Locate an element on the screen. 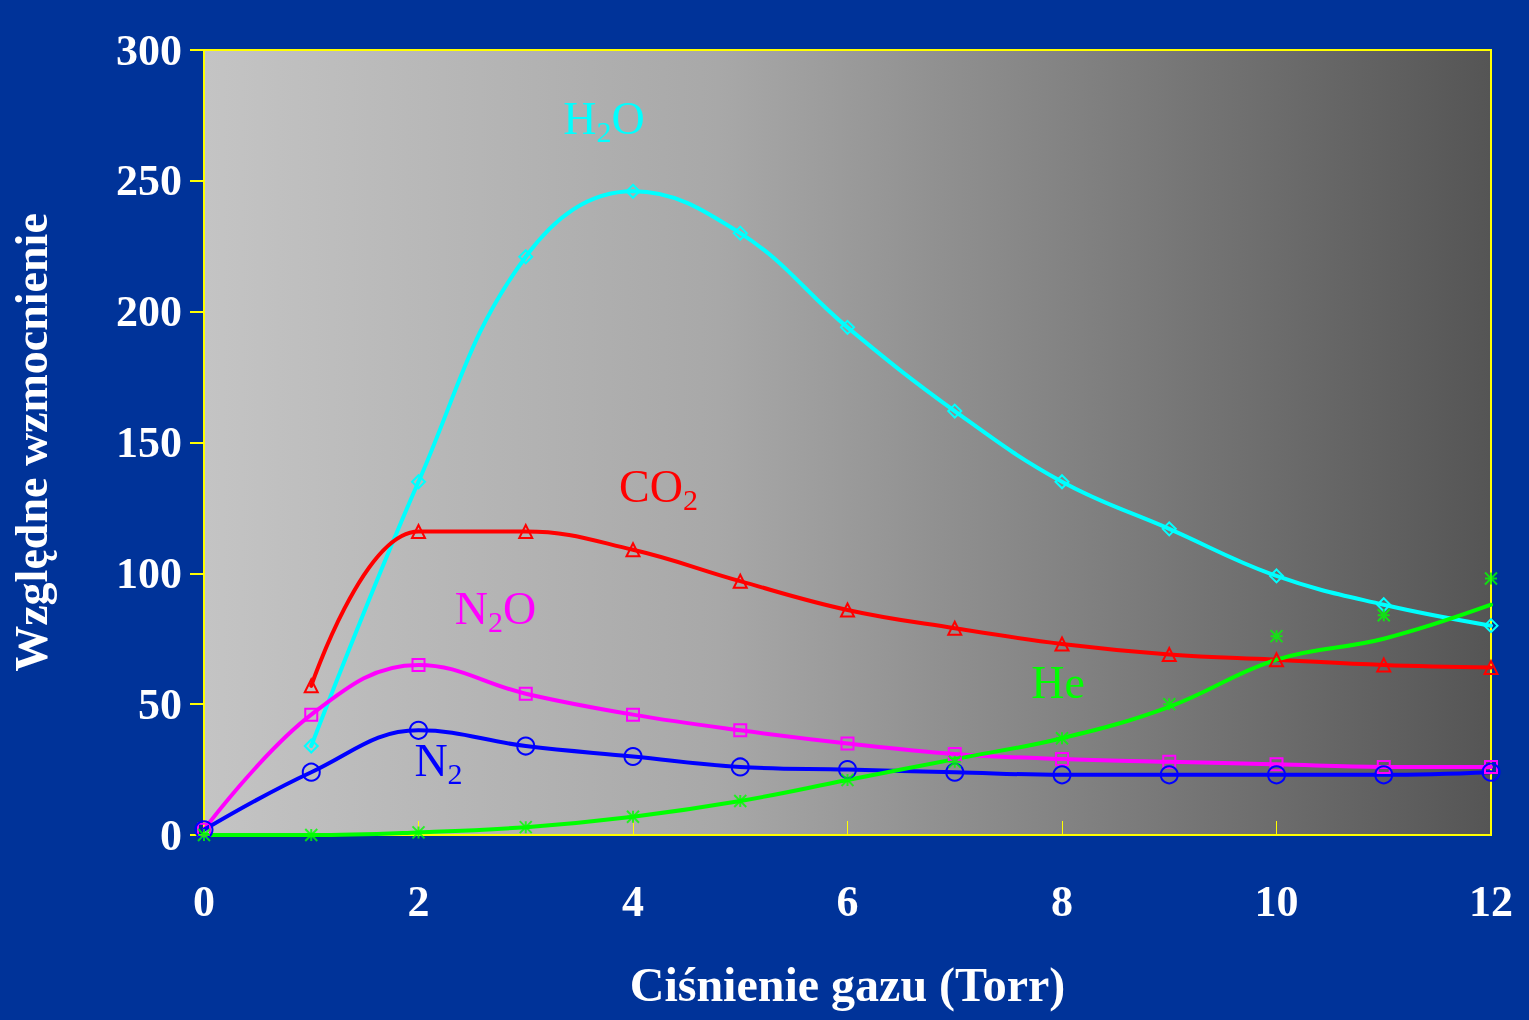 This screenshot has height=1020, width=1529. x-tick-label: 2 is located at coordinates (418, 901).